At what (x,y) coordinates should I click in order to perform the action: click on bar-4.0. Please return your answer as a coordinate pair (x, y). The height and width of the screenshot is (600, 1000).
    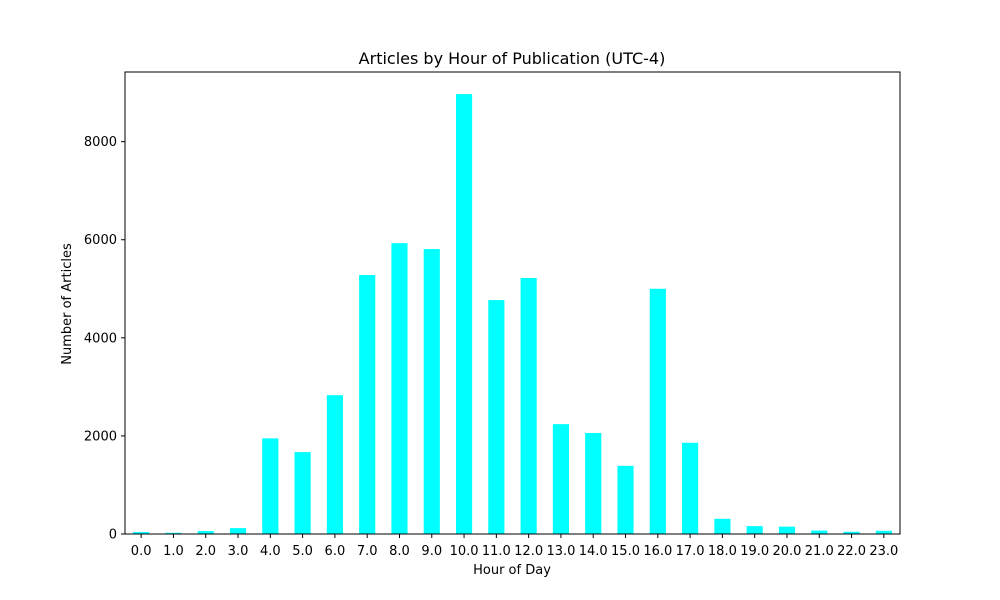
    Looking at the image, I should click on (270, 486).